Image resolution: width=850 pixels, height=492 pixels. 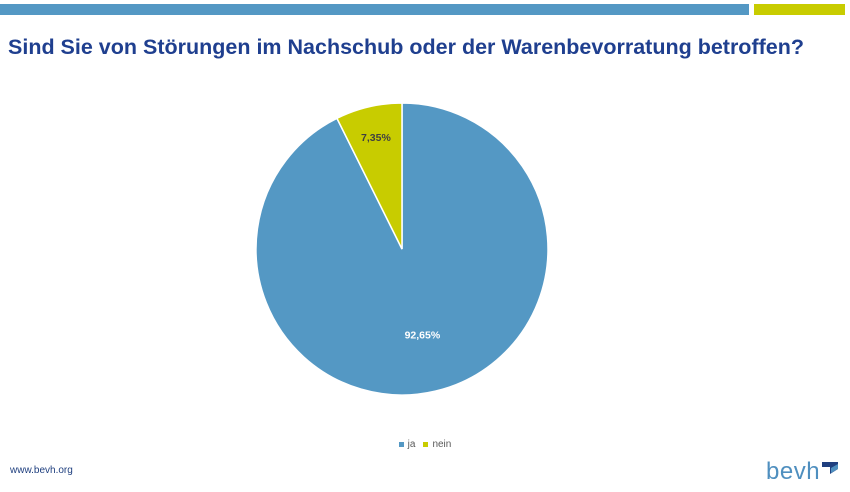 What do you see at coordinates (793, 471) in the screenshot?
I see `logo-text: bevh` at bounding box center [793, 471].